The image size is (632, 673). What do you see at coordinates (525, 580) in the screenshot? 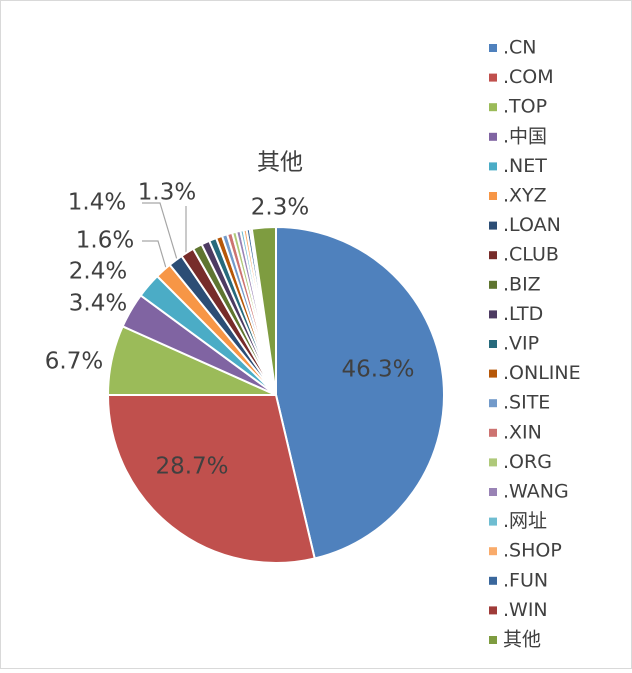
I see `legend-label: .FUN` at bounding box center [525, 580].